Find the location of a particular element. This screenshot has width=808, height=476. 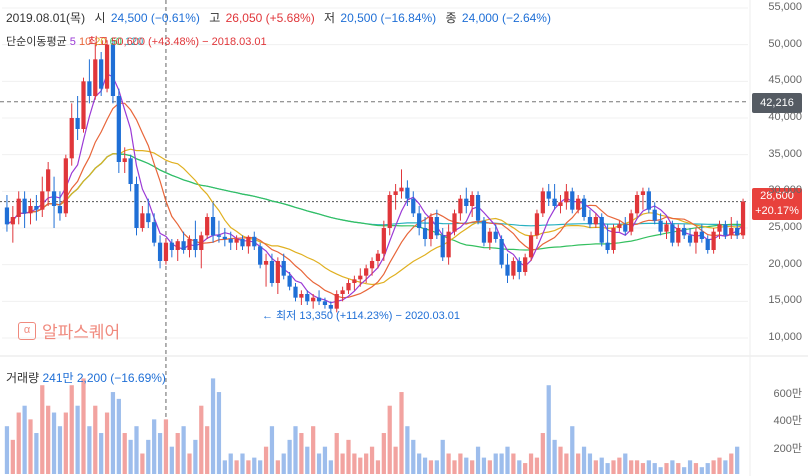

watermark-text: 알파스퀘어 is located at coordinates (81, 332).